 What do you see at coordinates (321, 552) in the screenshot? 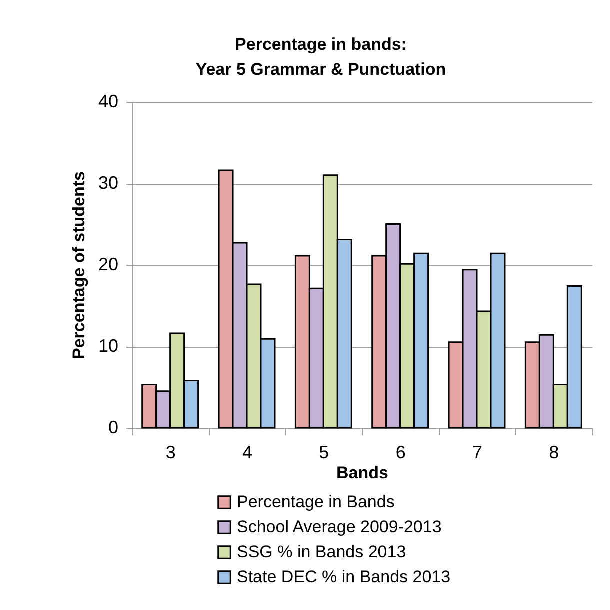
I see `legend-label: SSG % in Bands 2013` at bounding box center [321, 552].